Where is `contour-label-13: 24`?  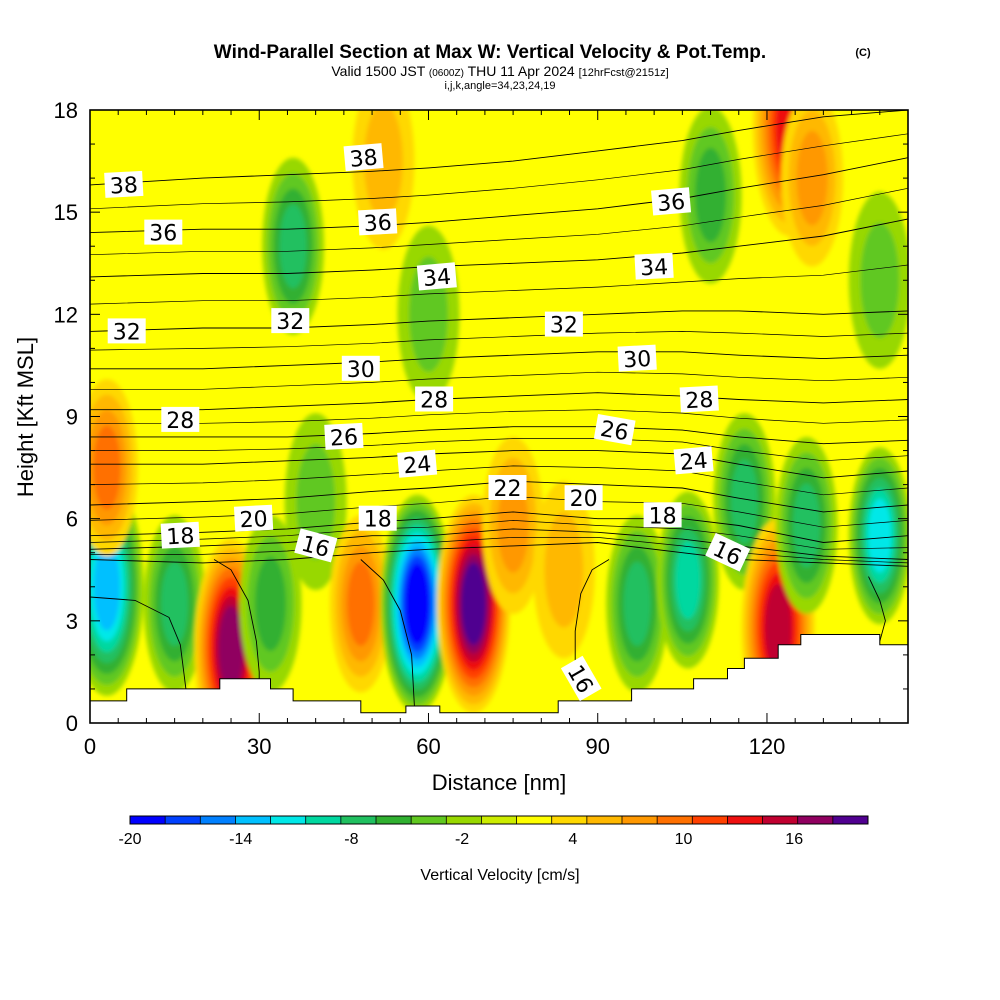
contour-label-13: 24 is located at coordinates (417, 464).